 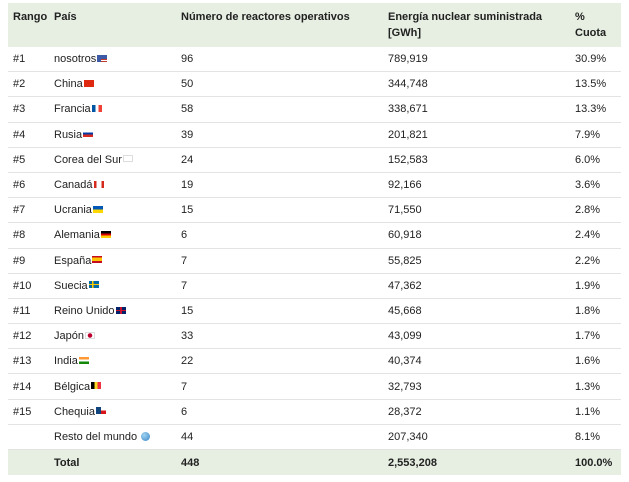 I want to click on share-cell: 2.8%, so click(x=595, y=210).